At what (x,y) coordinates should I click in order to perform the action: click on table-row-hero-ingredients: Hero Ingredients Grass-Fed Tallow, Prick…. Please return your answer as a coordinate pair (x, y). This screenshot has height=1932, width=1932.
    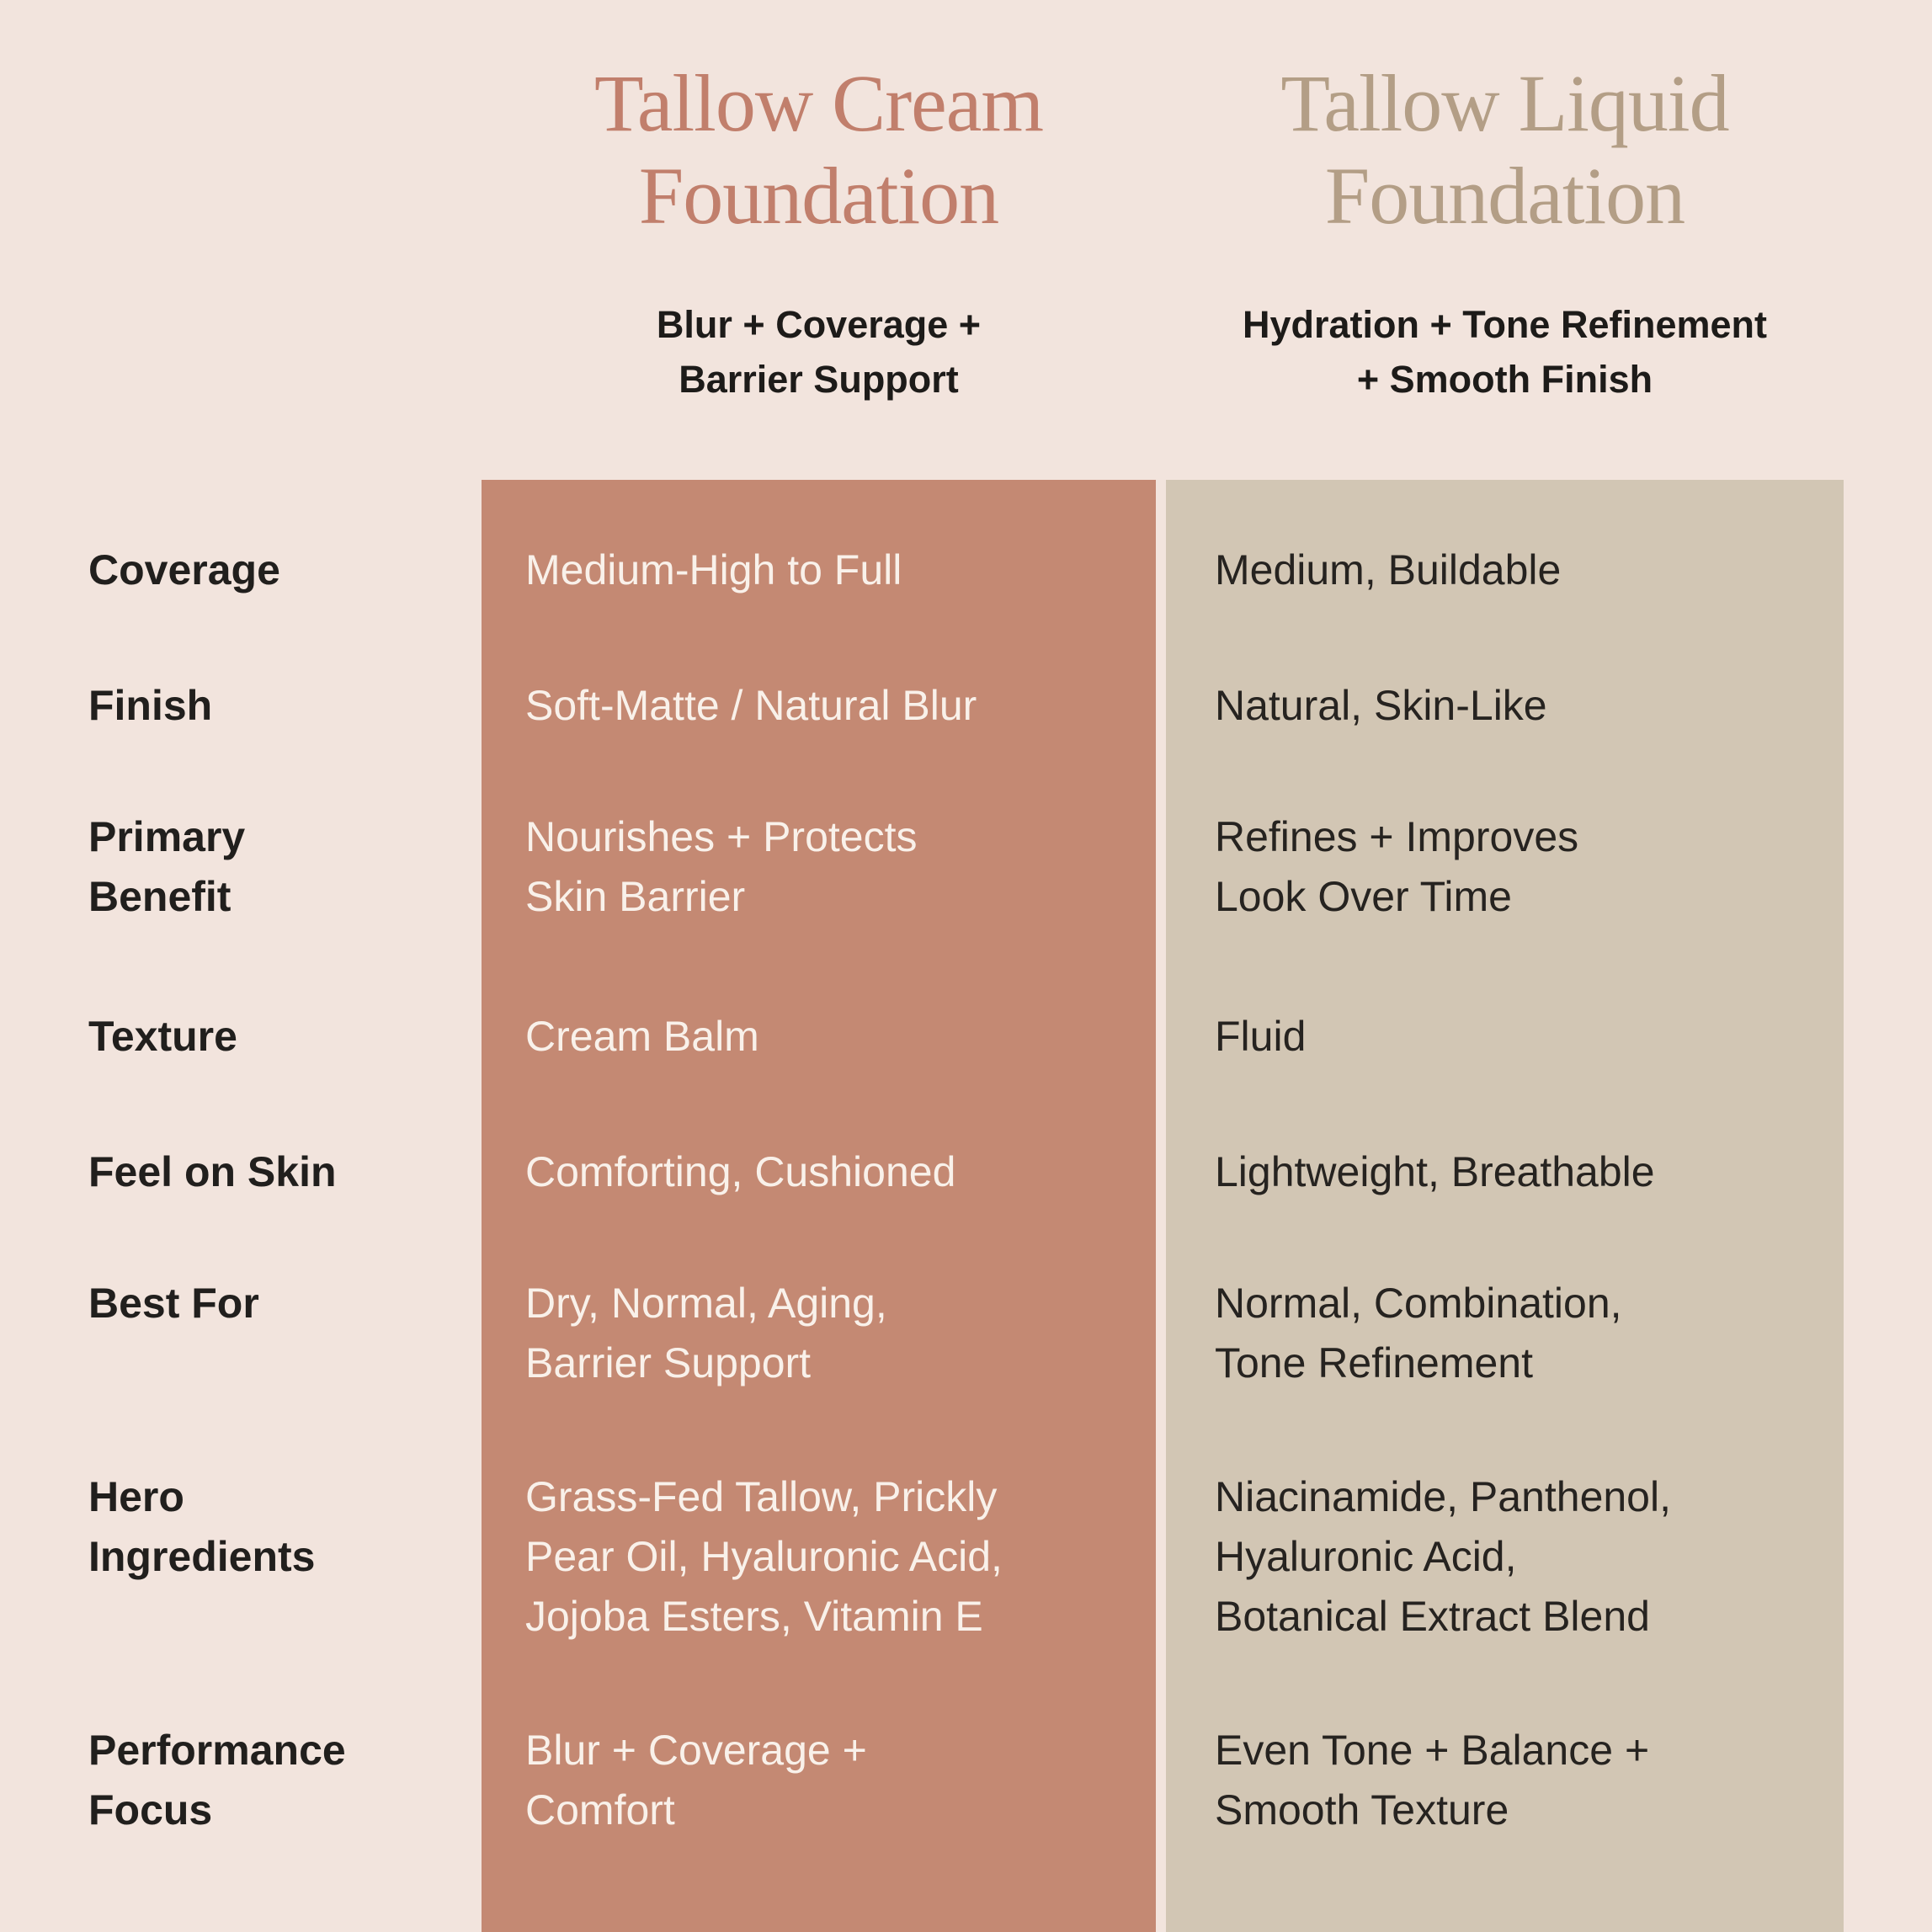
    Looking at the image, I should click on (966, 1520).